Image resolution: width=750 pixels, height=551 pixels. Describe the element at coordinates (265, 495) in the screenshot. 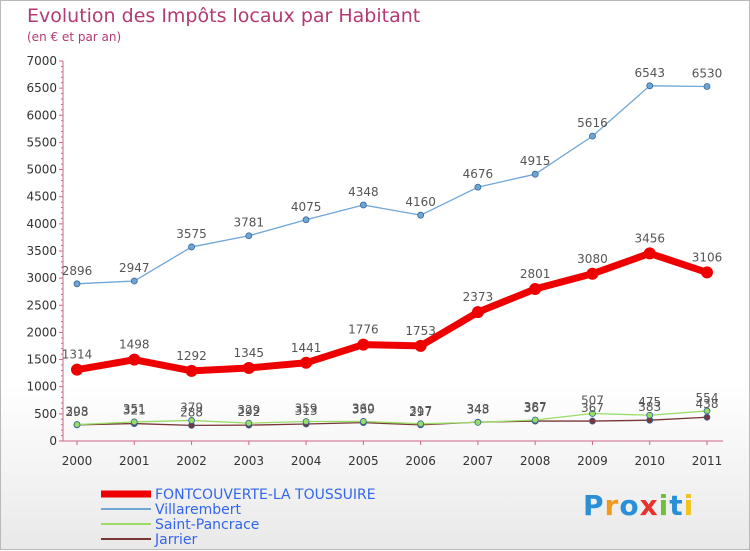

I see `legend-label: FONTCOUVERTE-LA TOUSSUIRE` at that location.